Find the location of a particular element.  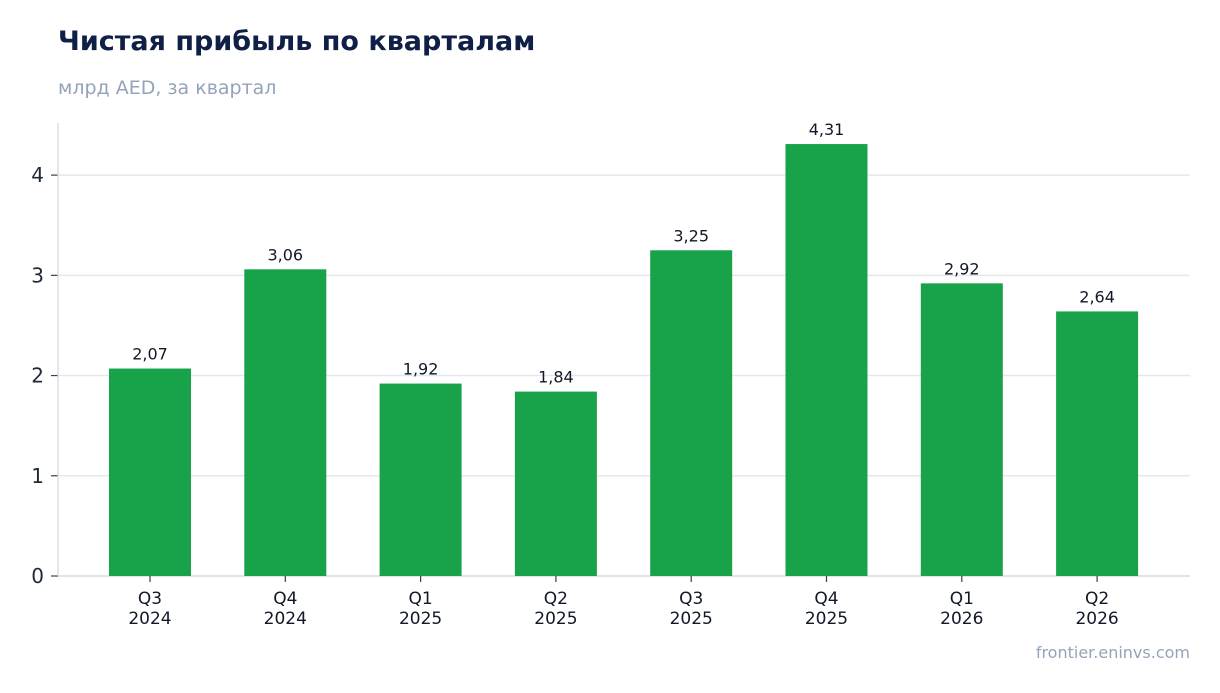

data-label: 2,07 is located at coordinates (150, 354).